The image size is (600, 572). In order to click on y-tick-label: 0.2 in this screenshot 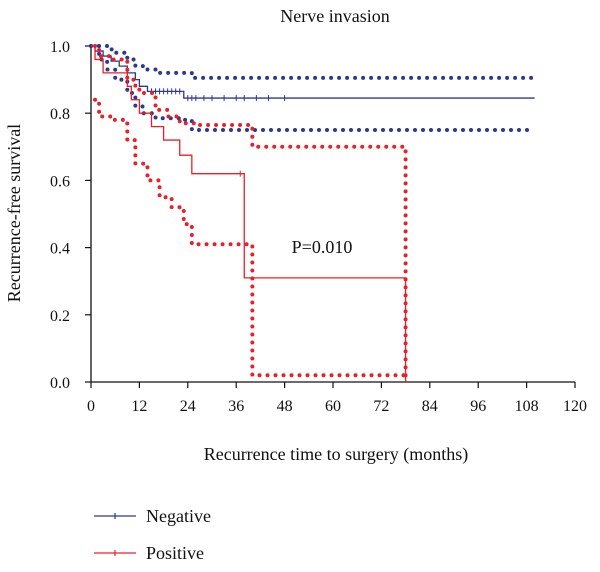, I will do `click(60, 316)`.